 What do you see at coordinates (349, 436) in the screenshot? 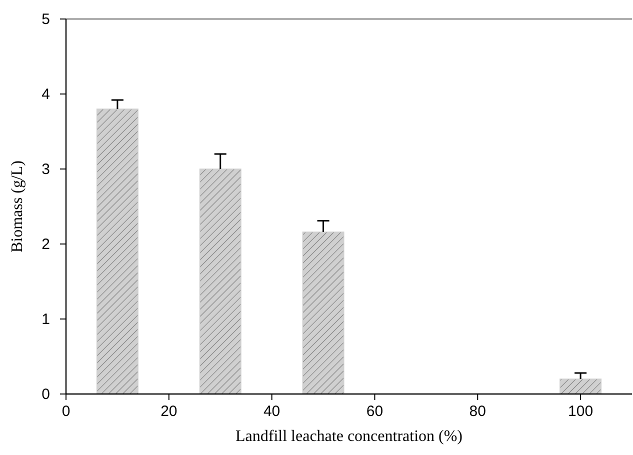
I see `x-axis-title: Landfill leachate concentration (%)` at bounding box center [349, 436].